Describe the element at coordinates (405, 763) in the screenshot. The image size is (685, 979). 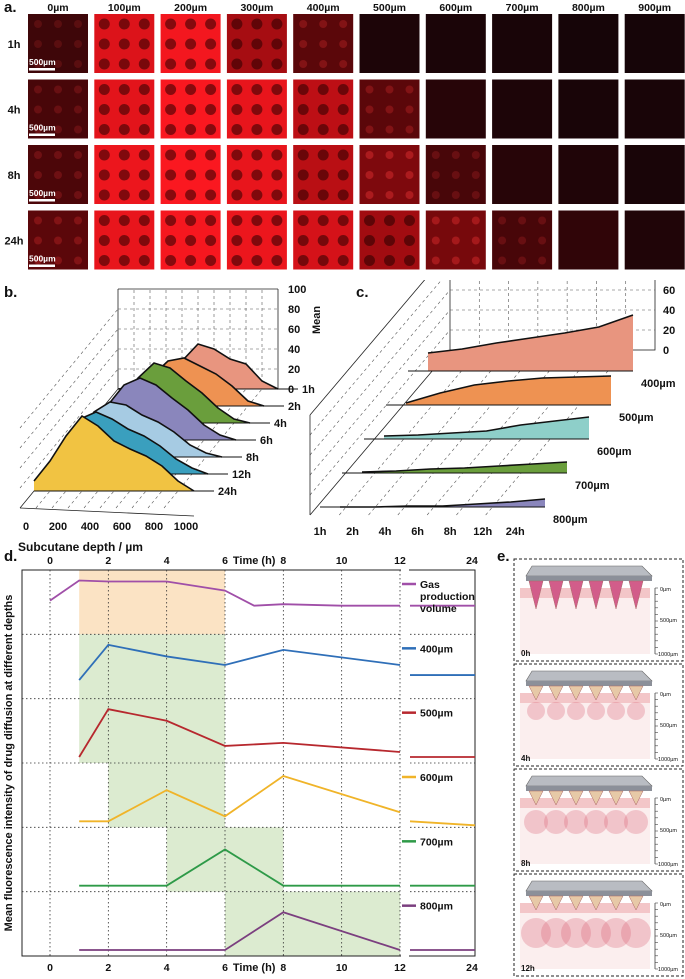
I see `axis-break` at that location.